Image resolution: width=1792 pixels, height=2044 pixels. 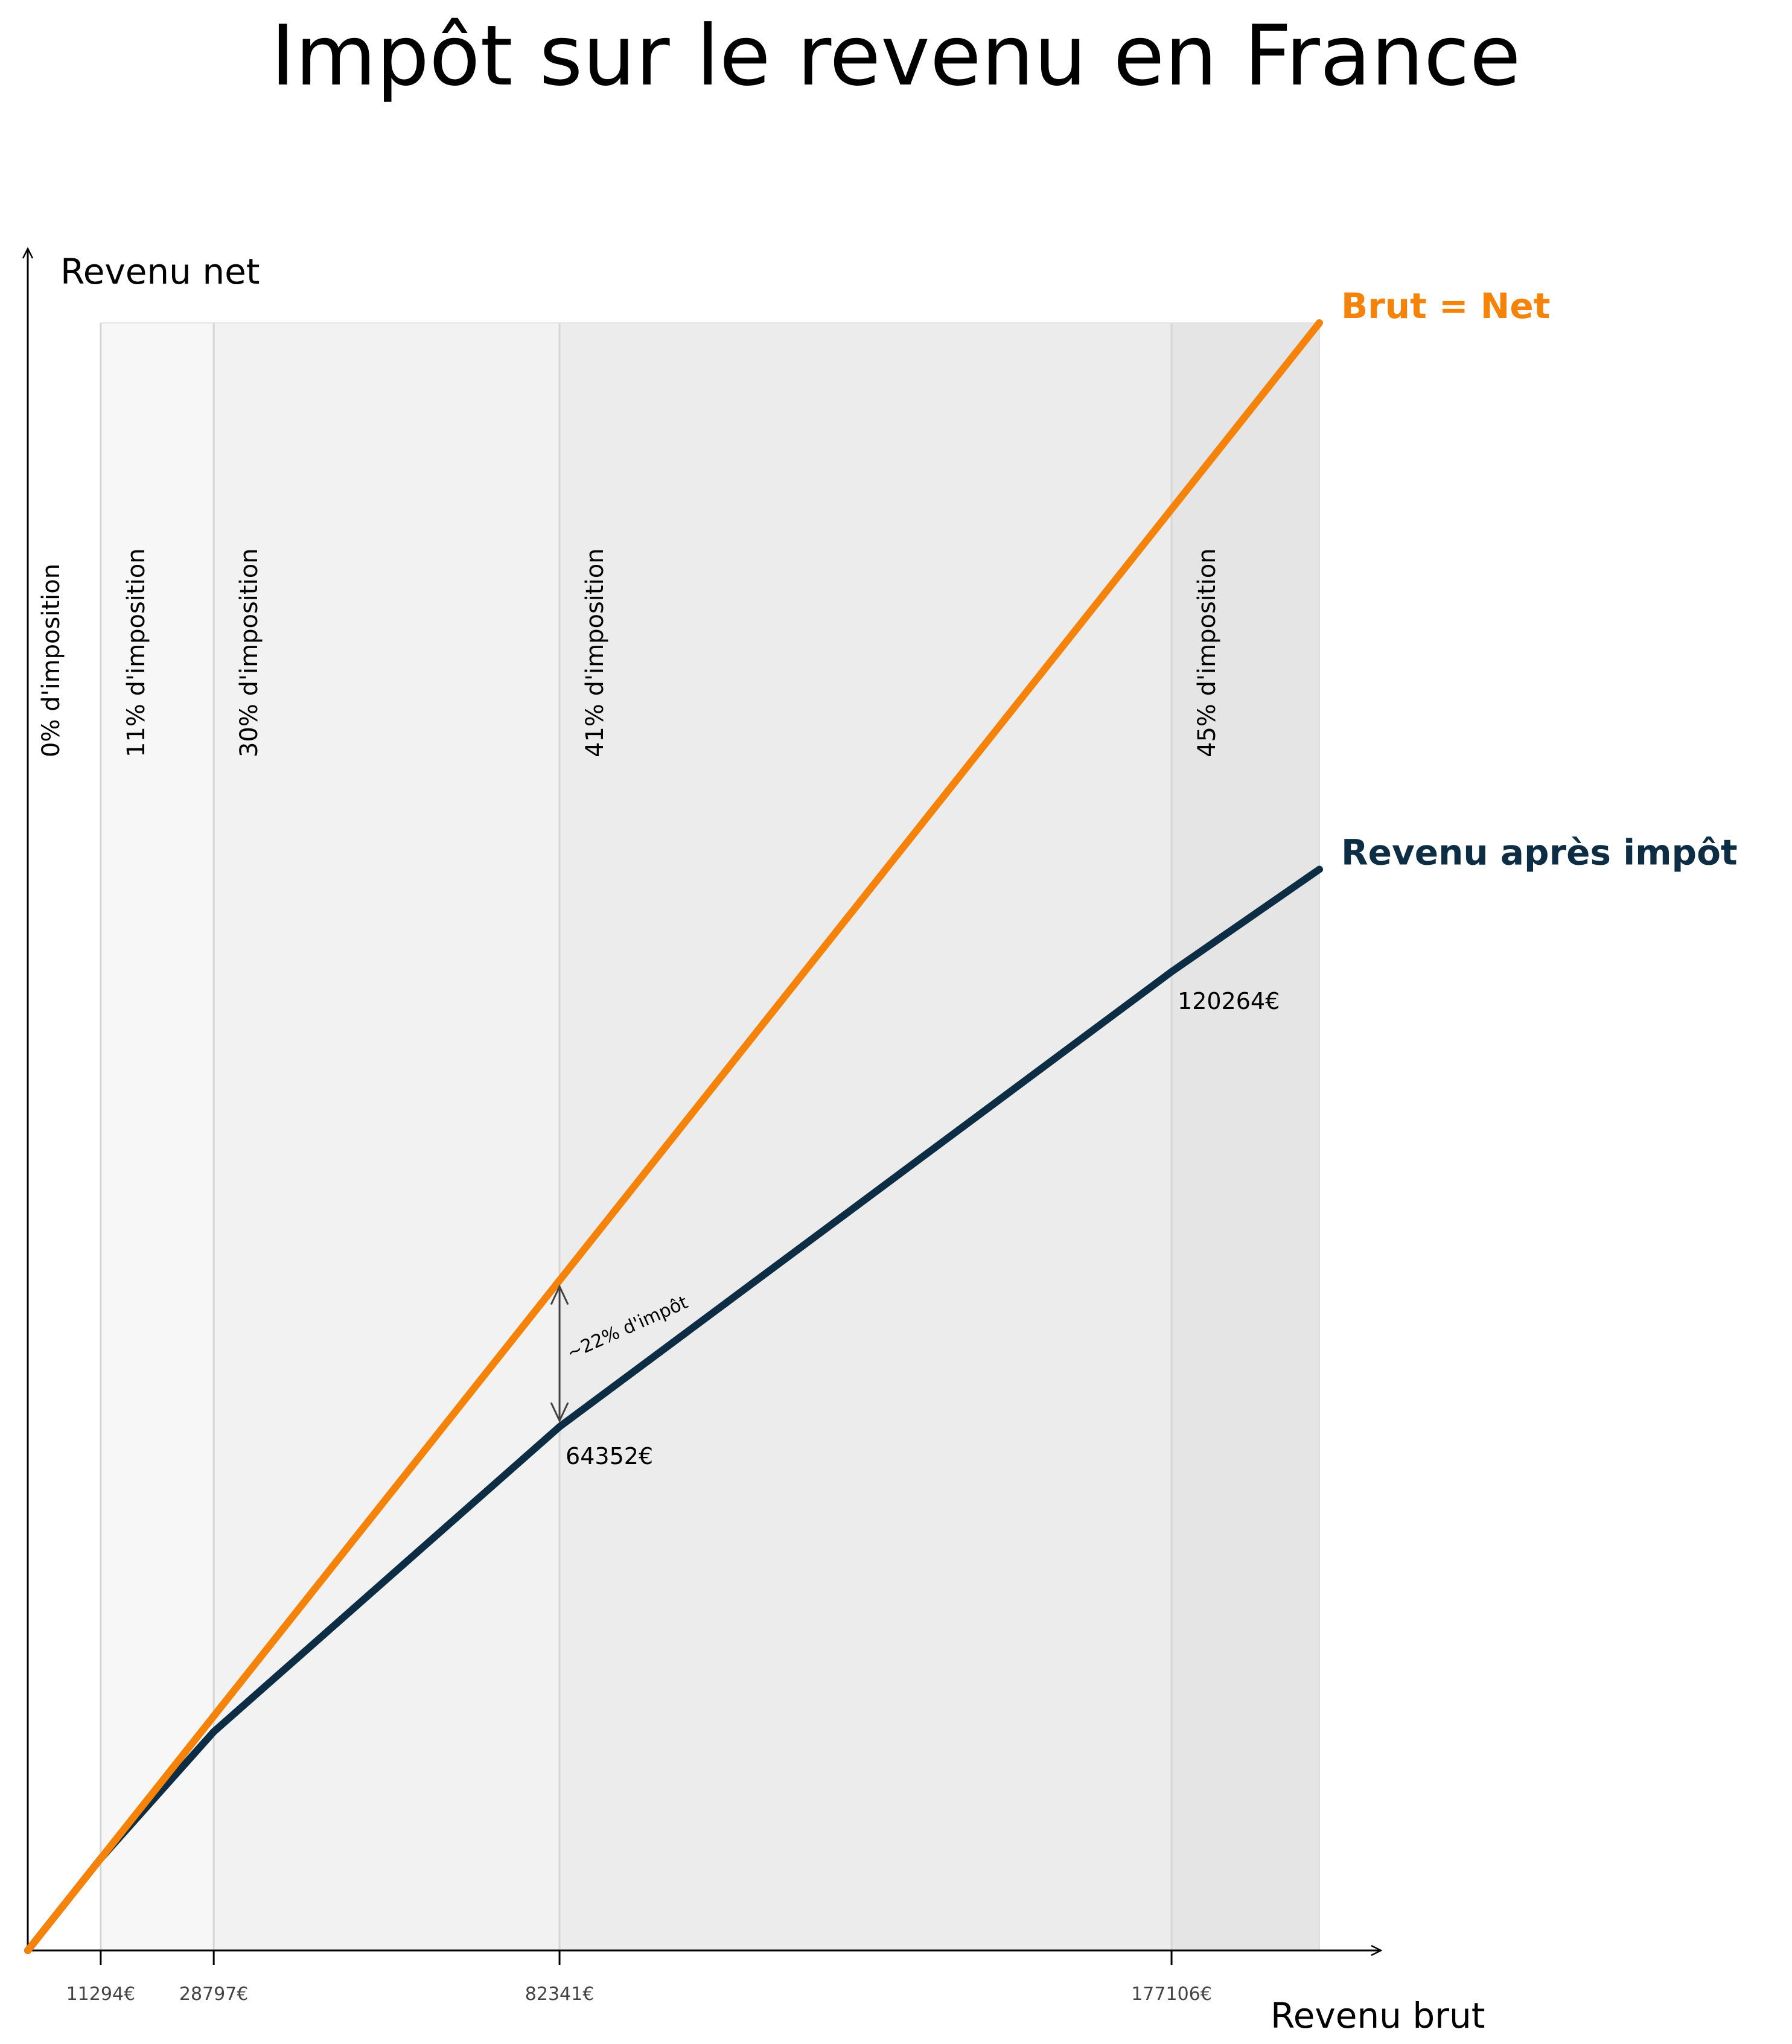 What do you see at coordinates (101, 1994) in the screenshot?
I see `x-tick-label-0: 11294€` at bounding box center [101, 1994].